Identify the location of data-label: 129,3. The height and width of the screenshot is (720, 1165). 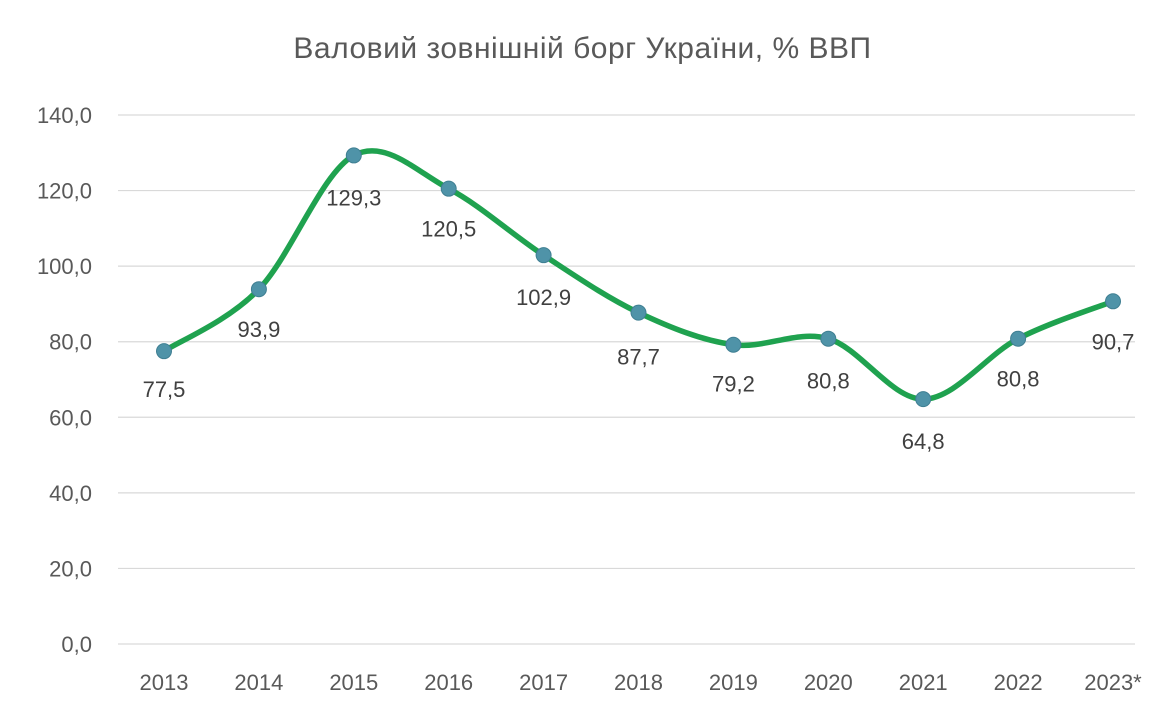
(353, 197).